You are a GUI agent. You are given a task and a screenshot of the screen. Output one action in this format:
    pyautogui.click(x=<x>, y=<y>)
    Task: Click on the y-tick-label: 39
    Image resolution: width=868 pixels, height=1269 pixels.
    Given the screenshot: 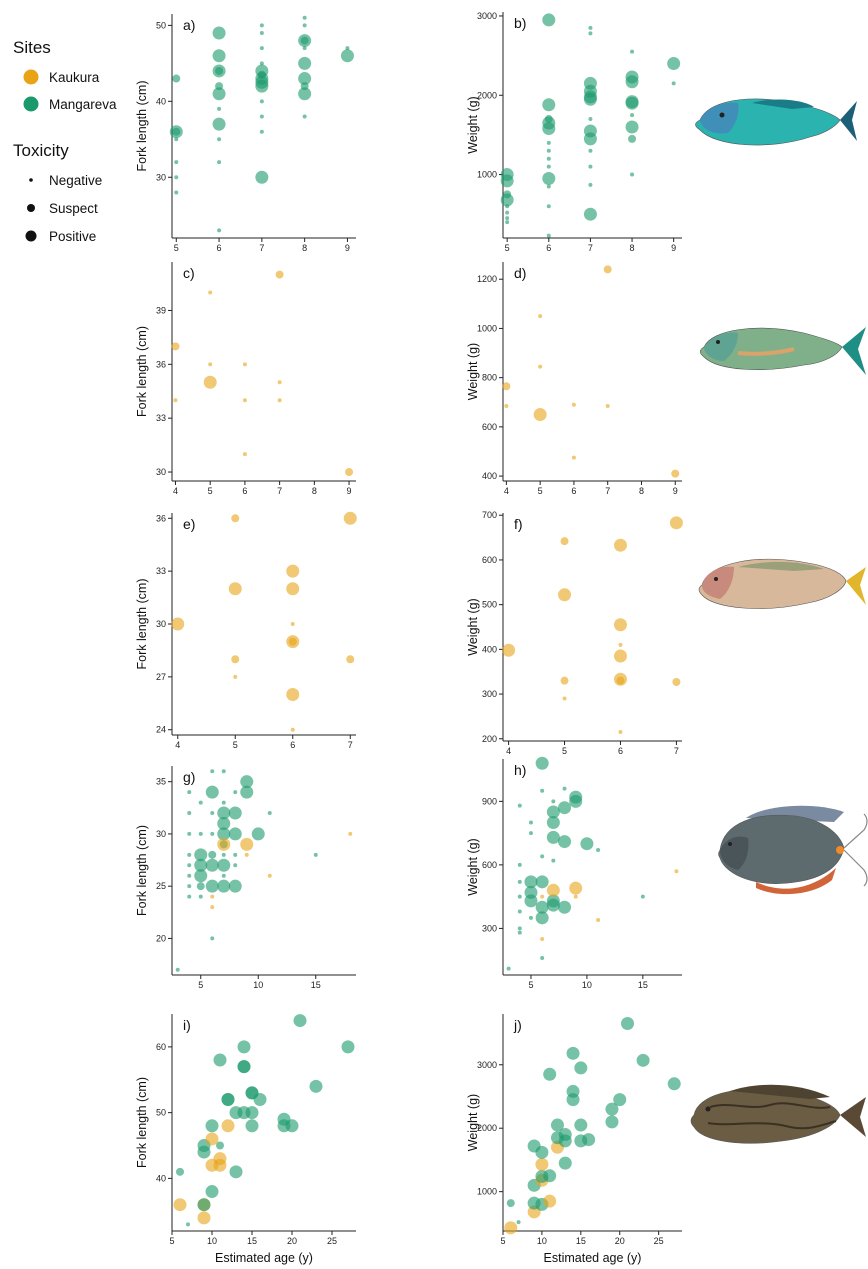 What is the action you would take?
    pyautogui.click(x=161, y=310)
    